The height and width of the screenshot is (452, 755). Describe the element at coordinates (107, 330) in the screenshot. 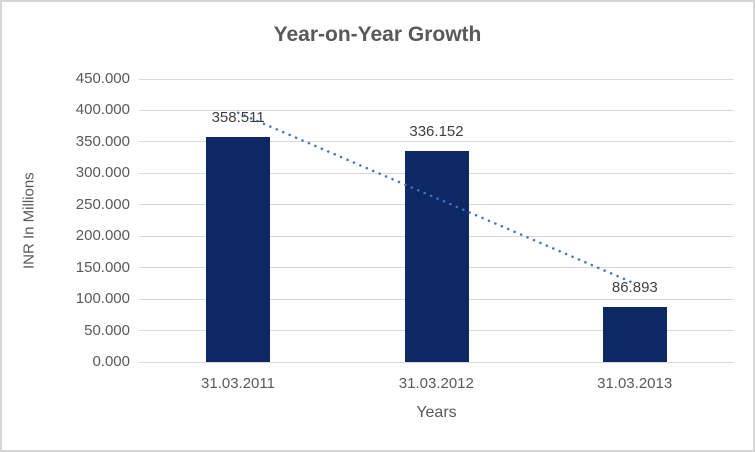

I see `y-tick-label: 50.000` at that location.